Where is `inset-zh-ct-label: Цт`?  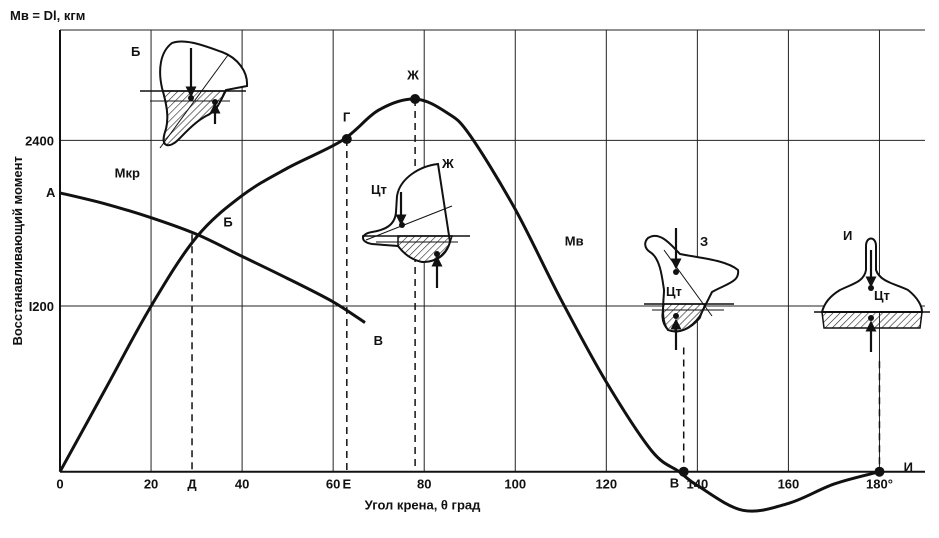
inset-zh-ct-label: Цт is located at coordinates (379, 189).